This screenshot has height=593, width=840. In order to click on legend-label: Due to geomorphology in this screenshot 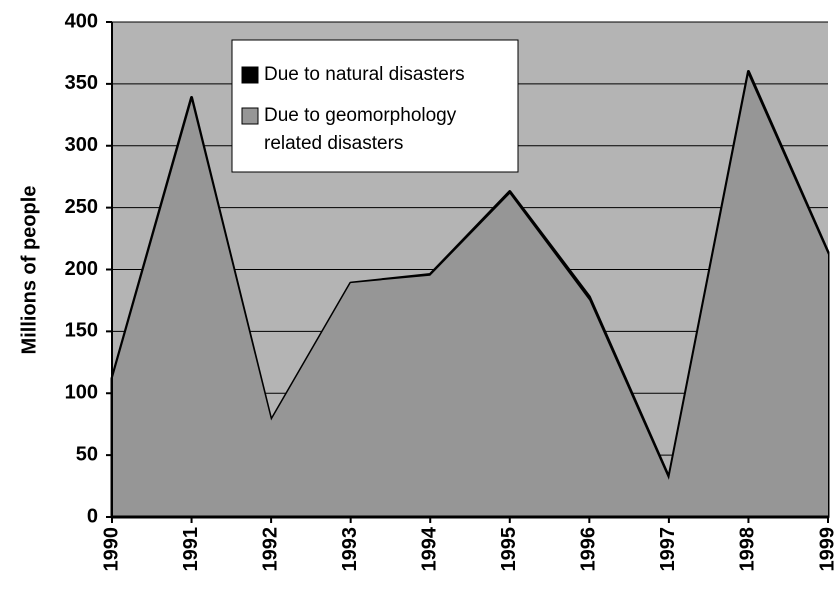, I will do `click(360, 115)`.